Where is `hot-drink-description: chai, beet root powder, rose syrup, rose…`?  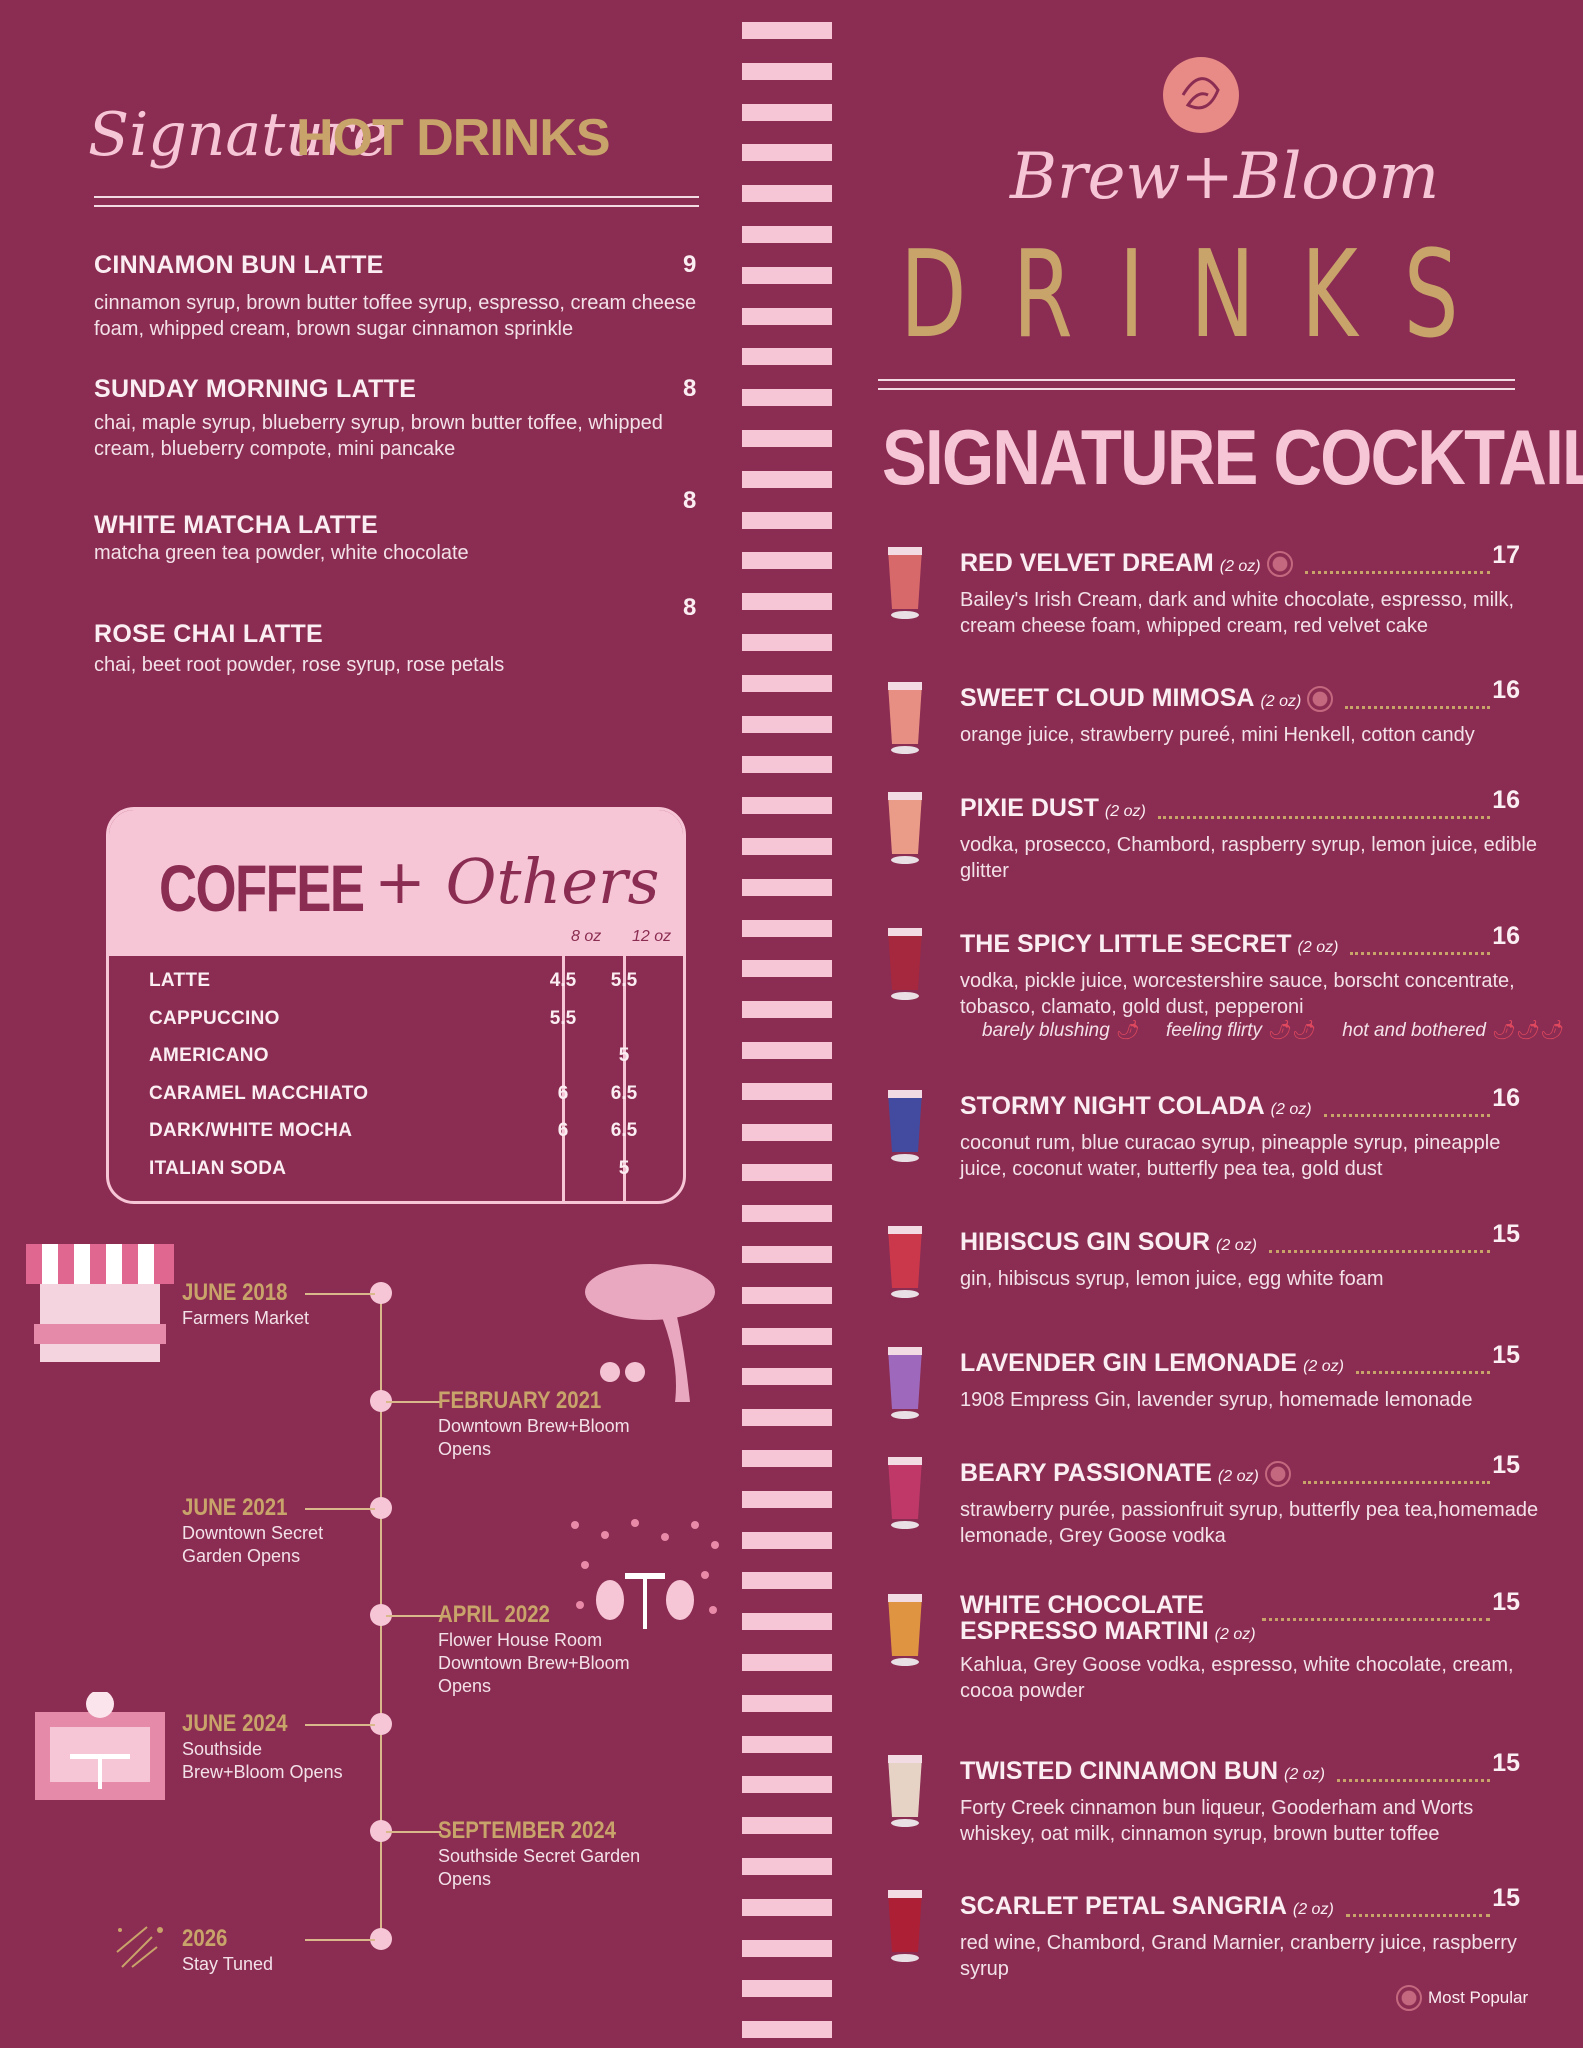
hot-drink-description: chai, beet root powder, rose syrup, rose… is located at coordinates (299, 665).